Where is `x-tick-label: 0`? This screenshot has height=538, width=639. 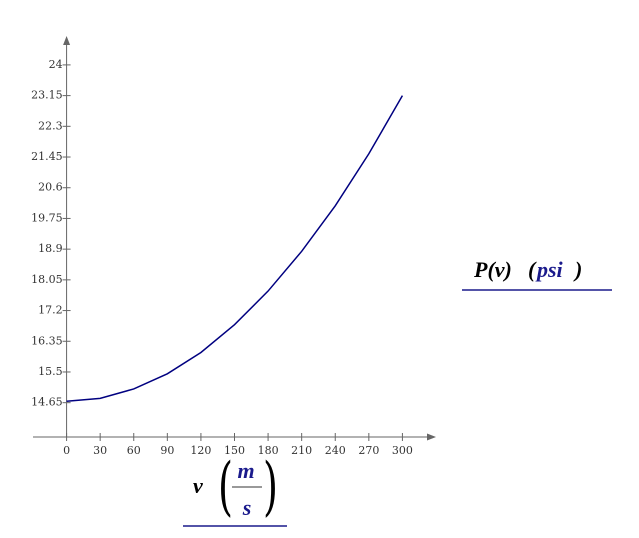
x-tick-label: 0 is located at coordinates (66, 450).